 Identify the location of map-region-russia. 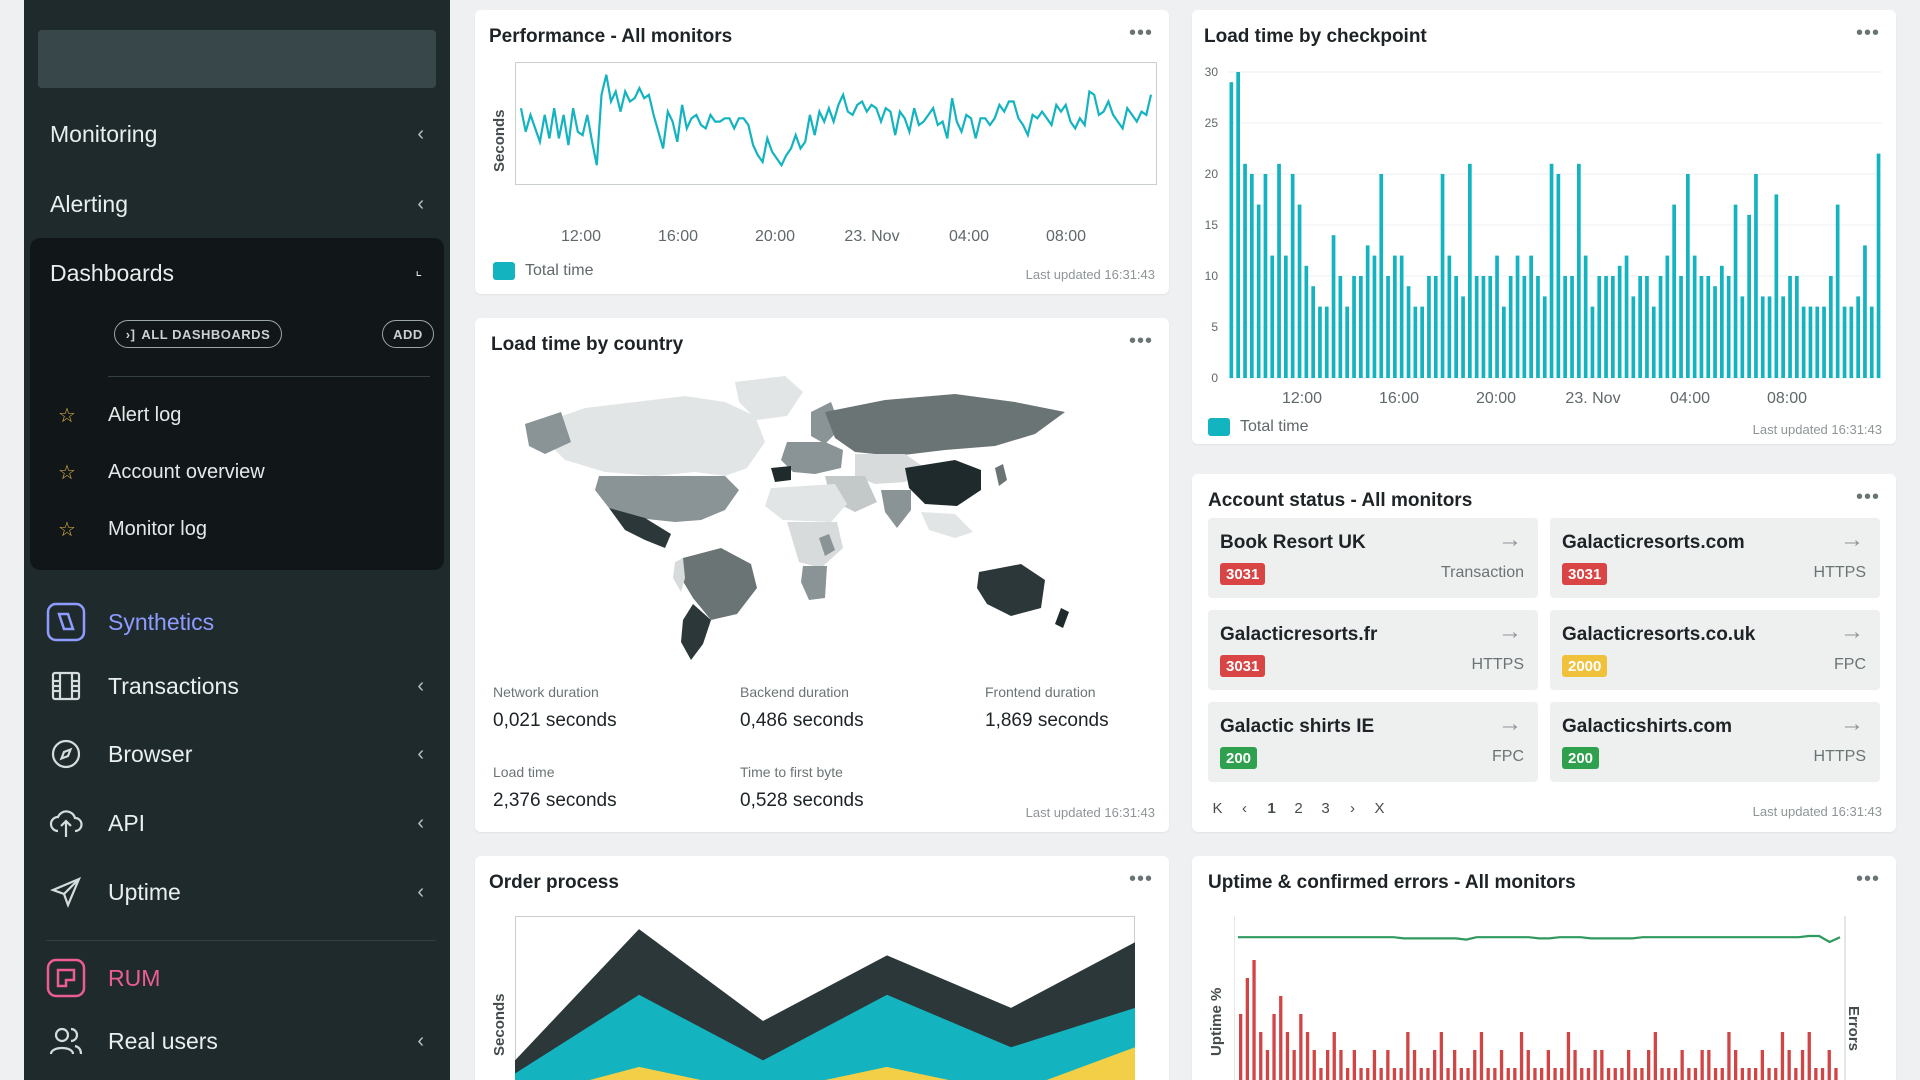
(945, 425).